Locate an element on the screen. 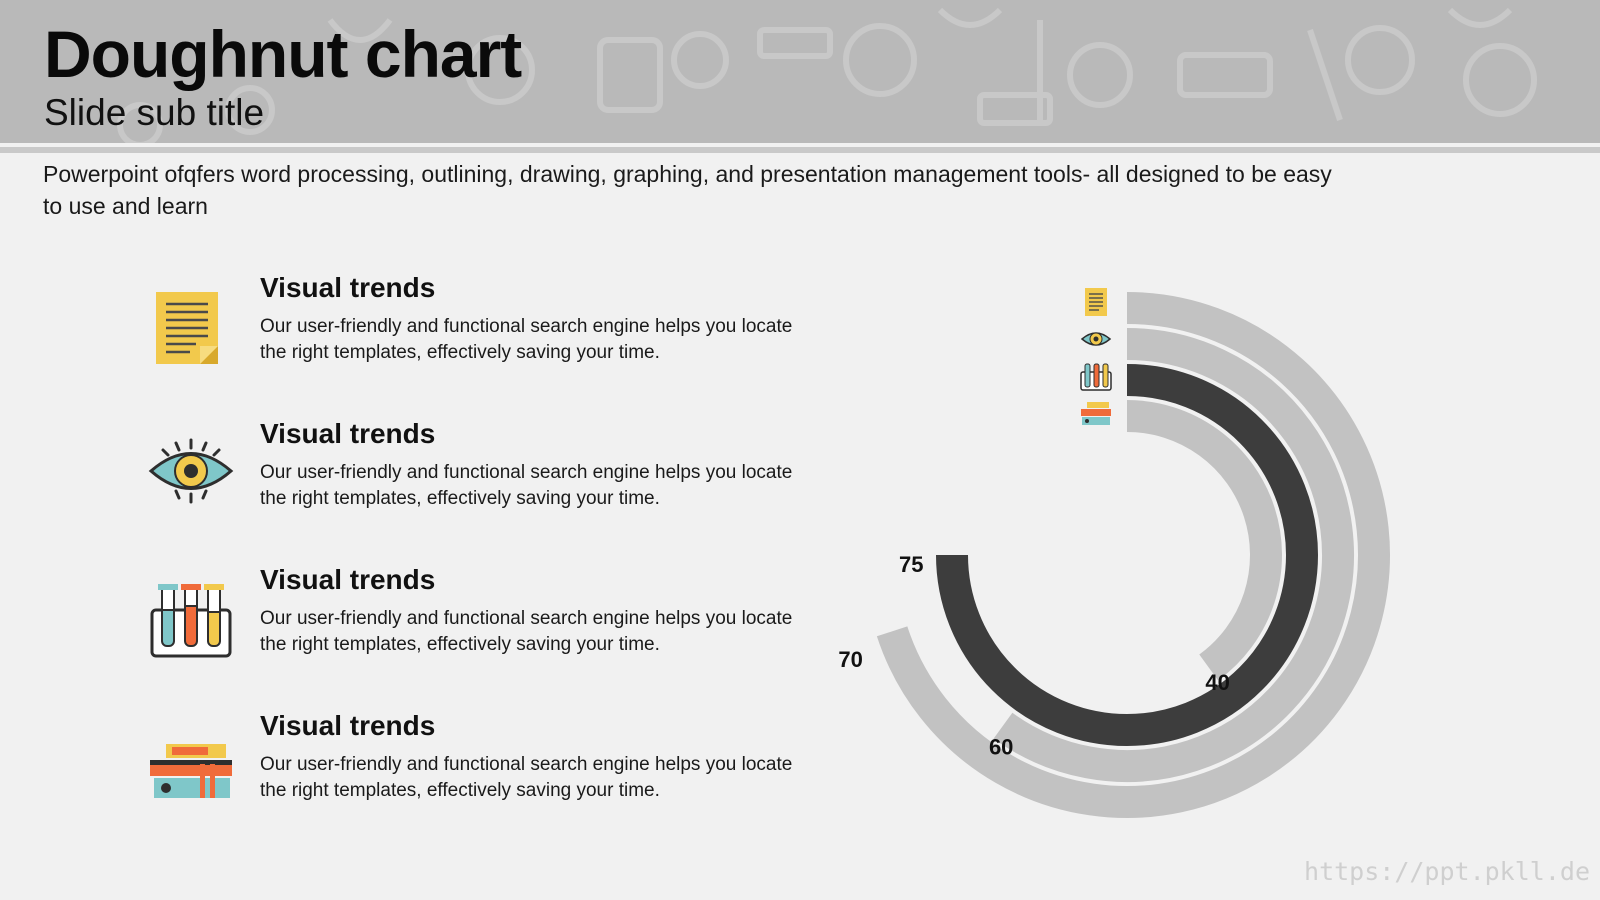 The image size is (1600, 900). slide-subtitle: Slide sub title is located at coordinates (154, 112).